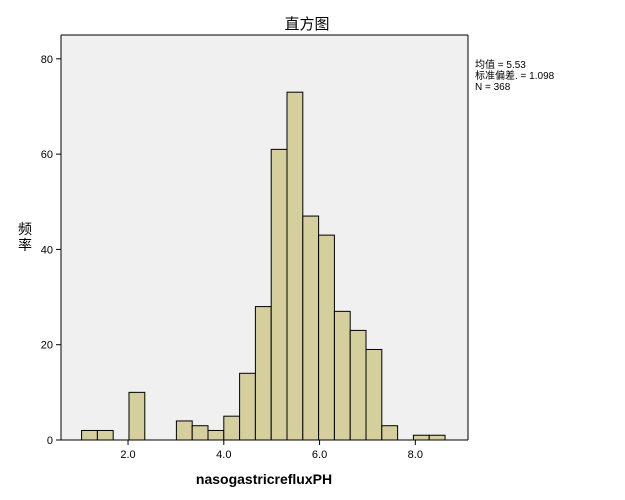  Describe the element at coordinates (515, 75) in the screenshot. I see `stat-std-dev: 标准偏差. = 1.098` at that location.